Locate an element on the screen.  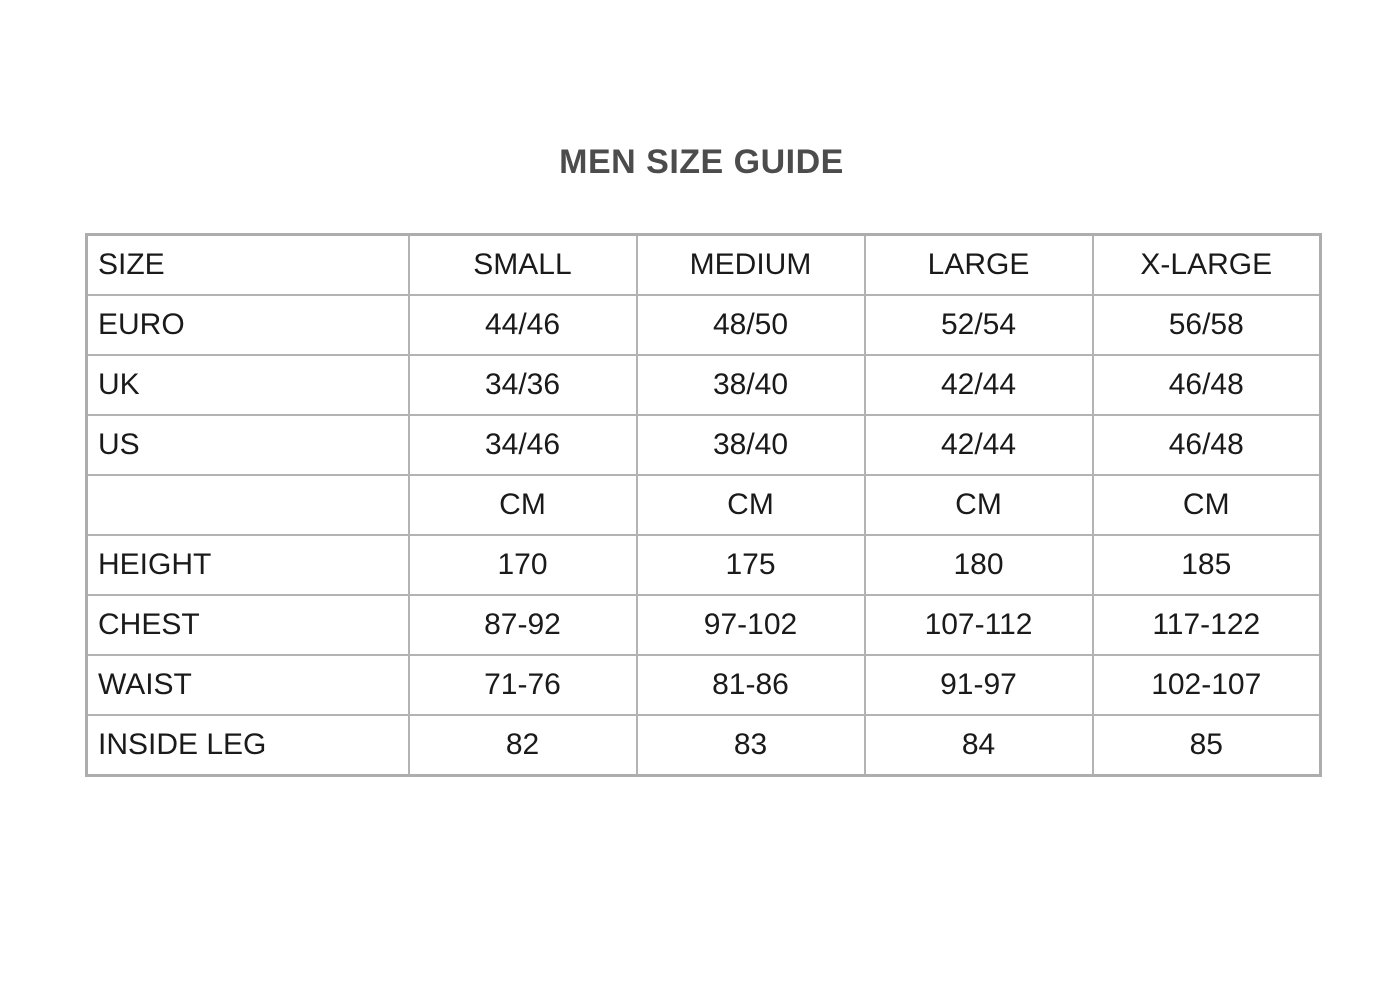
table-cell: 56/58 is located at coordinates (1206, 325).